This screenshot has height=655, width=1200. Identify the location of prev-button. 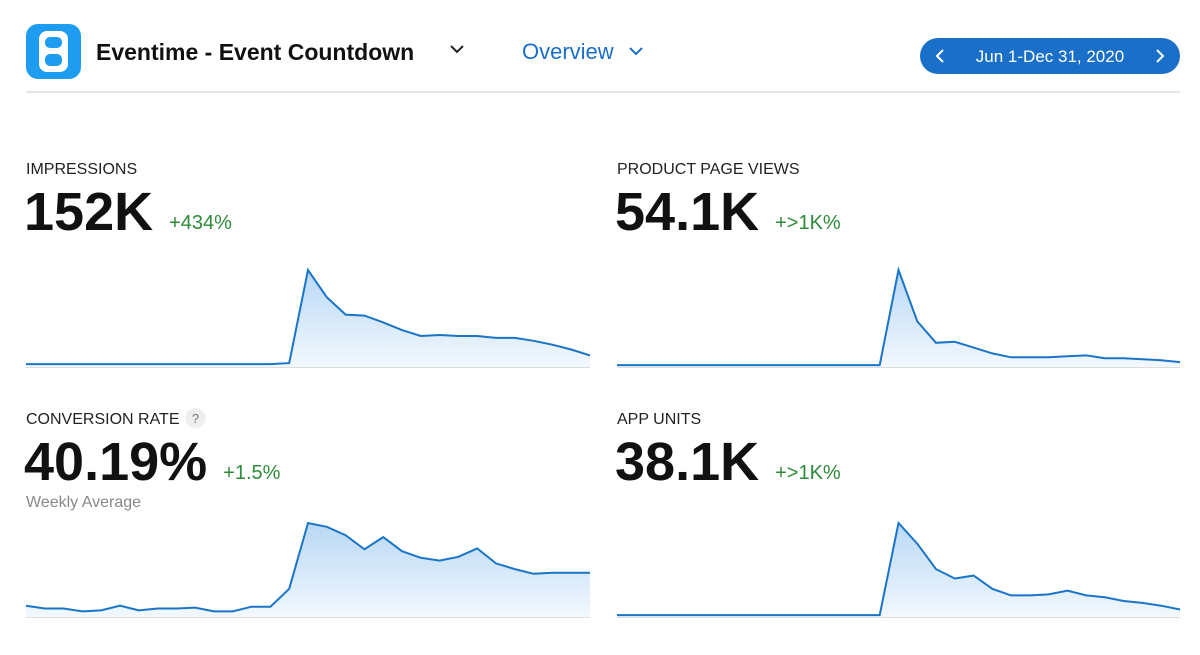
(939, 56).